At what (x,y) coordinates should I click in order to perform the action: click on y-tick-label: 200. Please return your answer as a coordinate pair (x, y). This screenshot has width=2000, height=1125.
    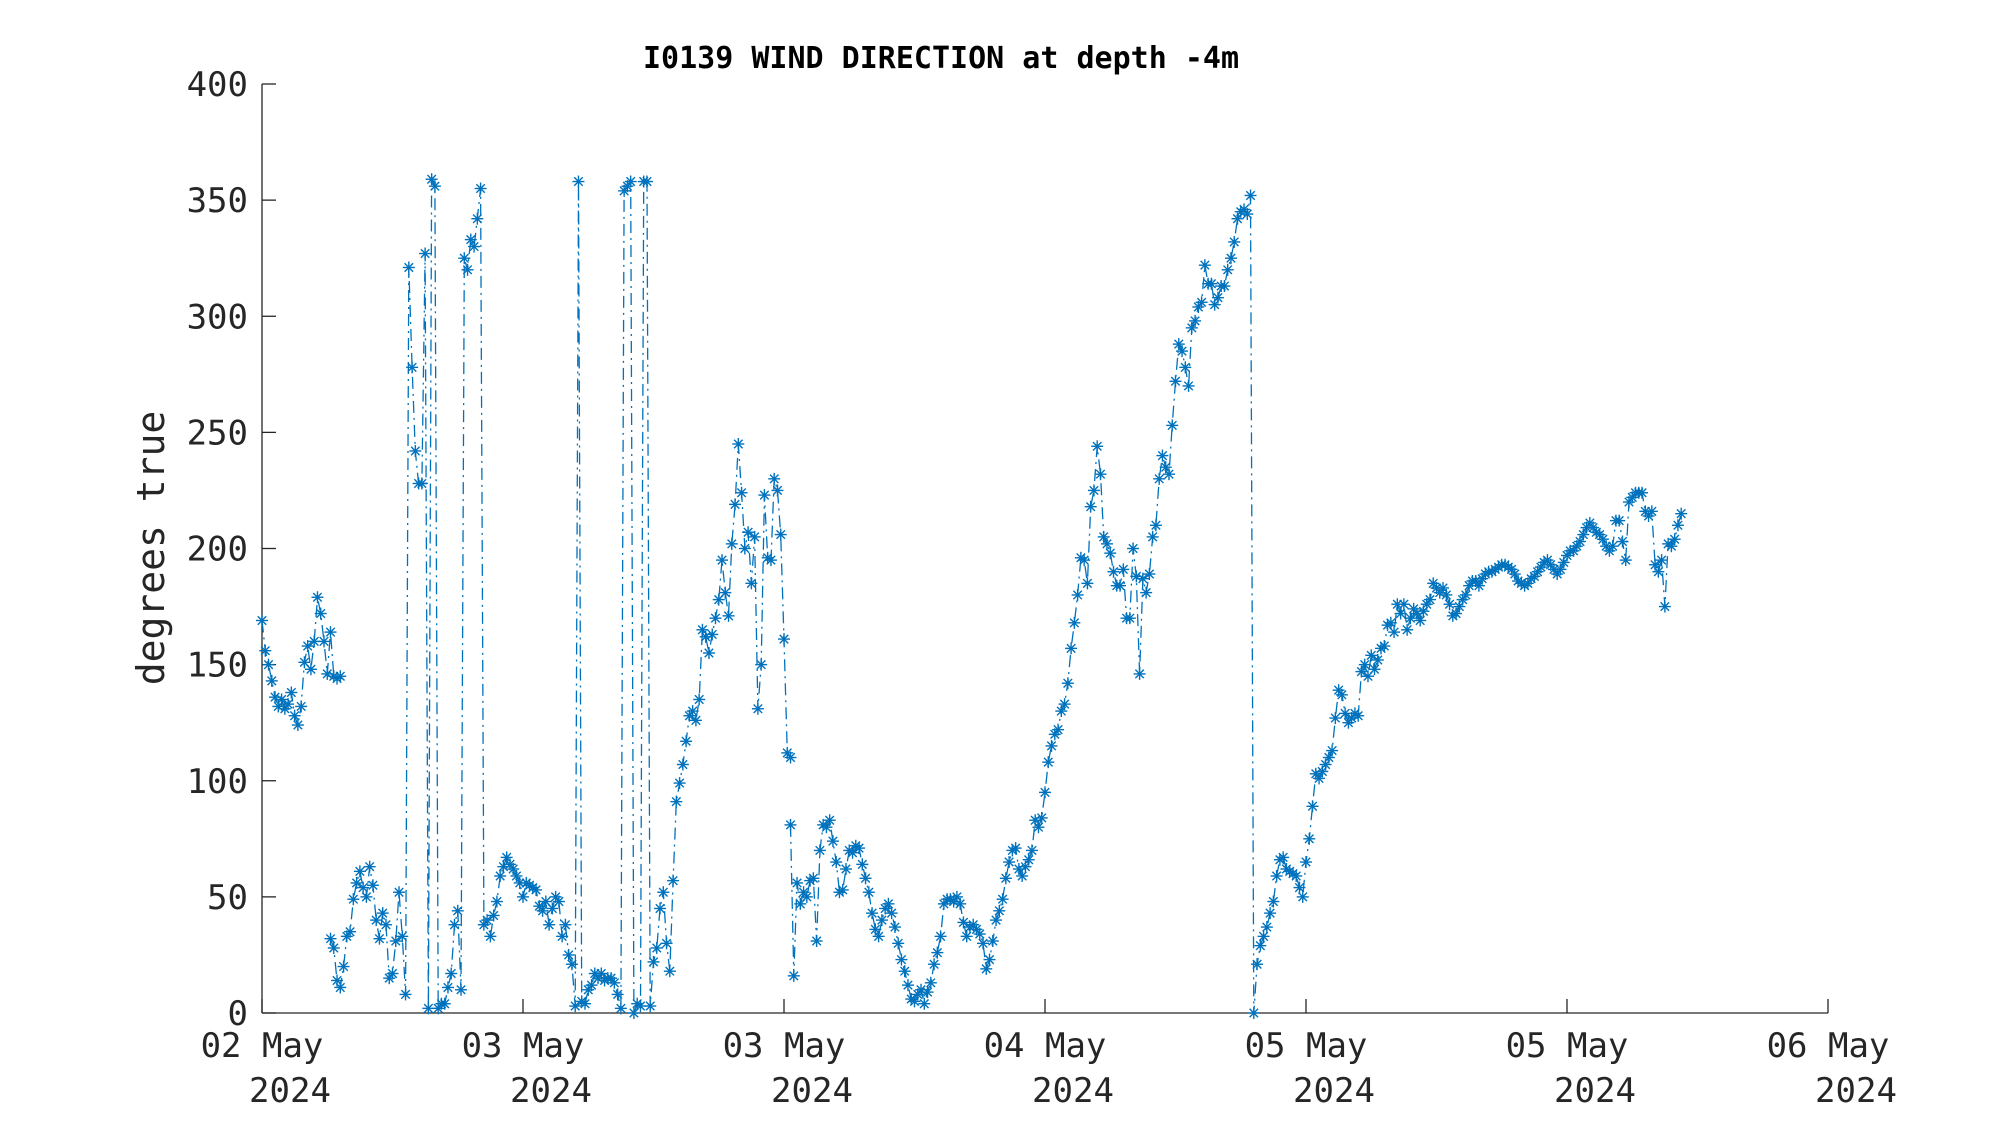
    Looking at the image, I should click on (217, 550).